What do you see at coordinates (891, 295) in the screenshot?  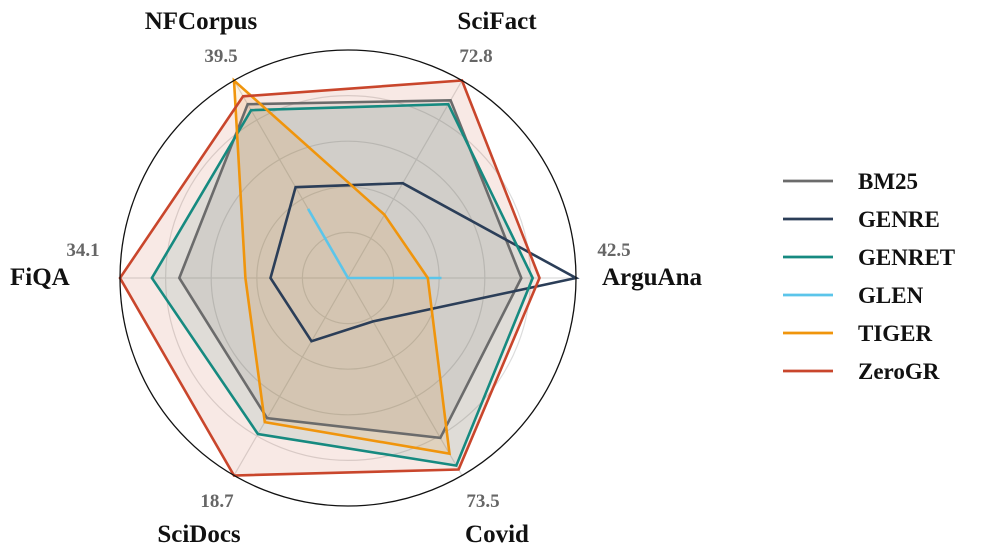 I see `legend-label-glen: GLEN` at bounding box center [891, 295].